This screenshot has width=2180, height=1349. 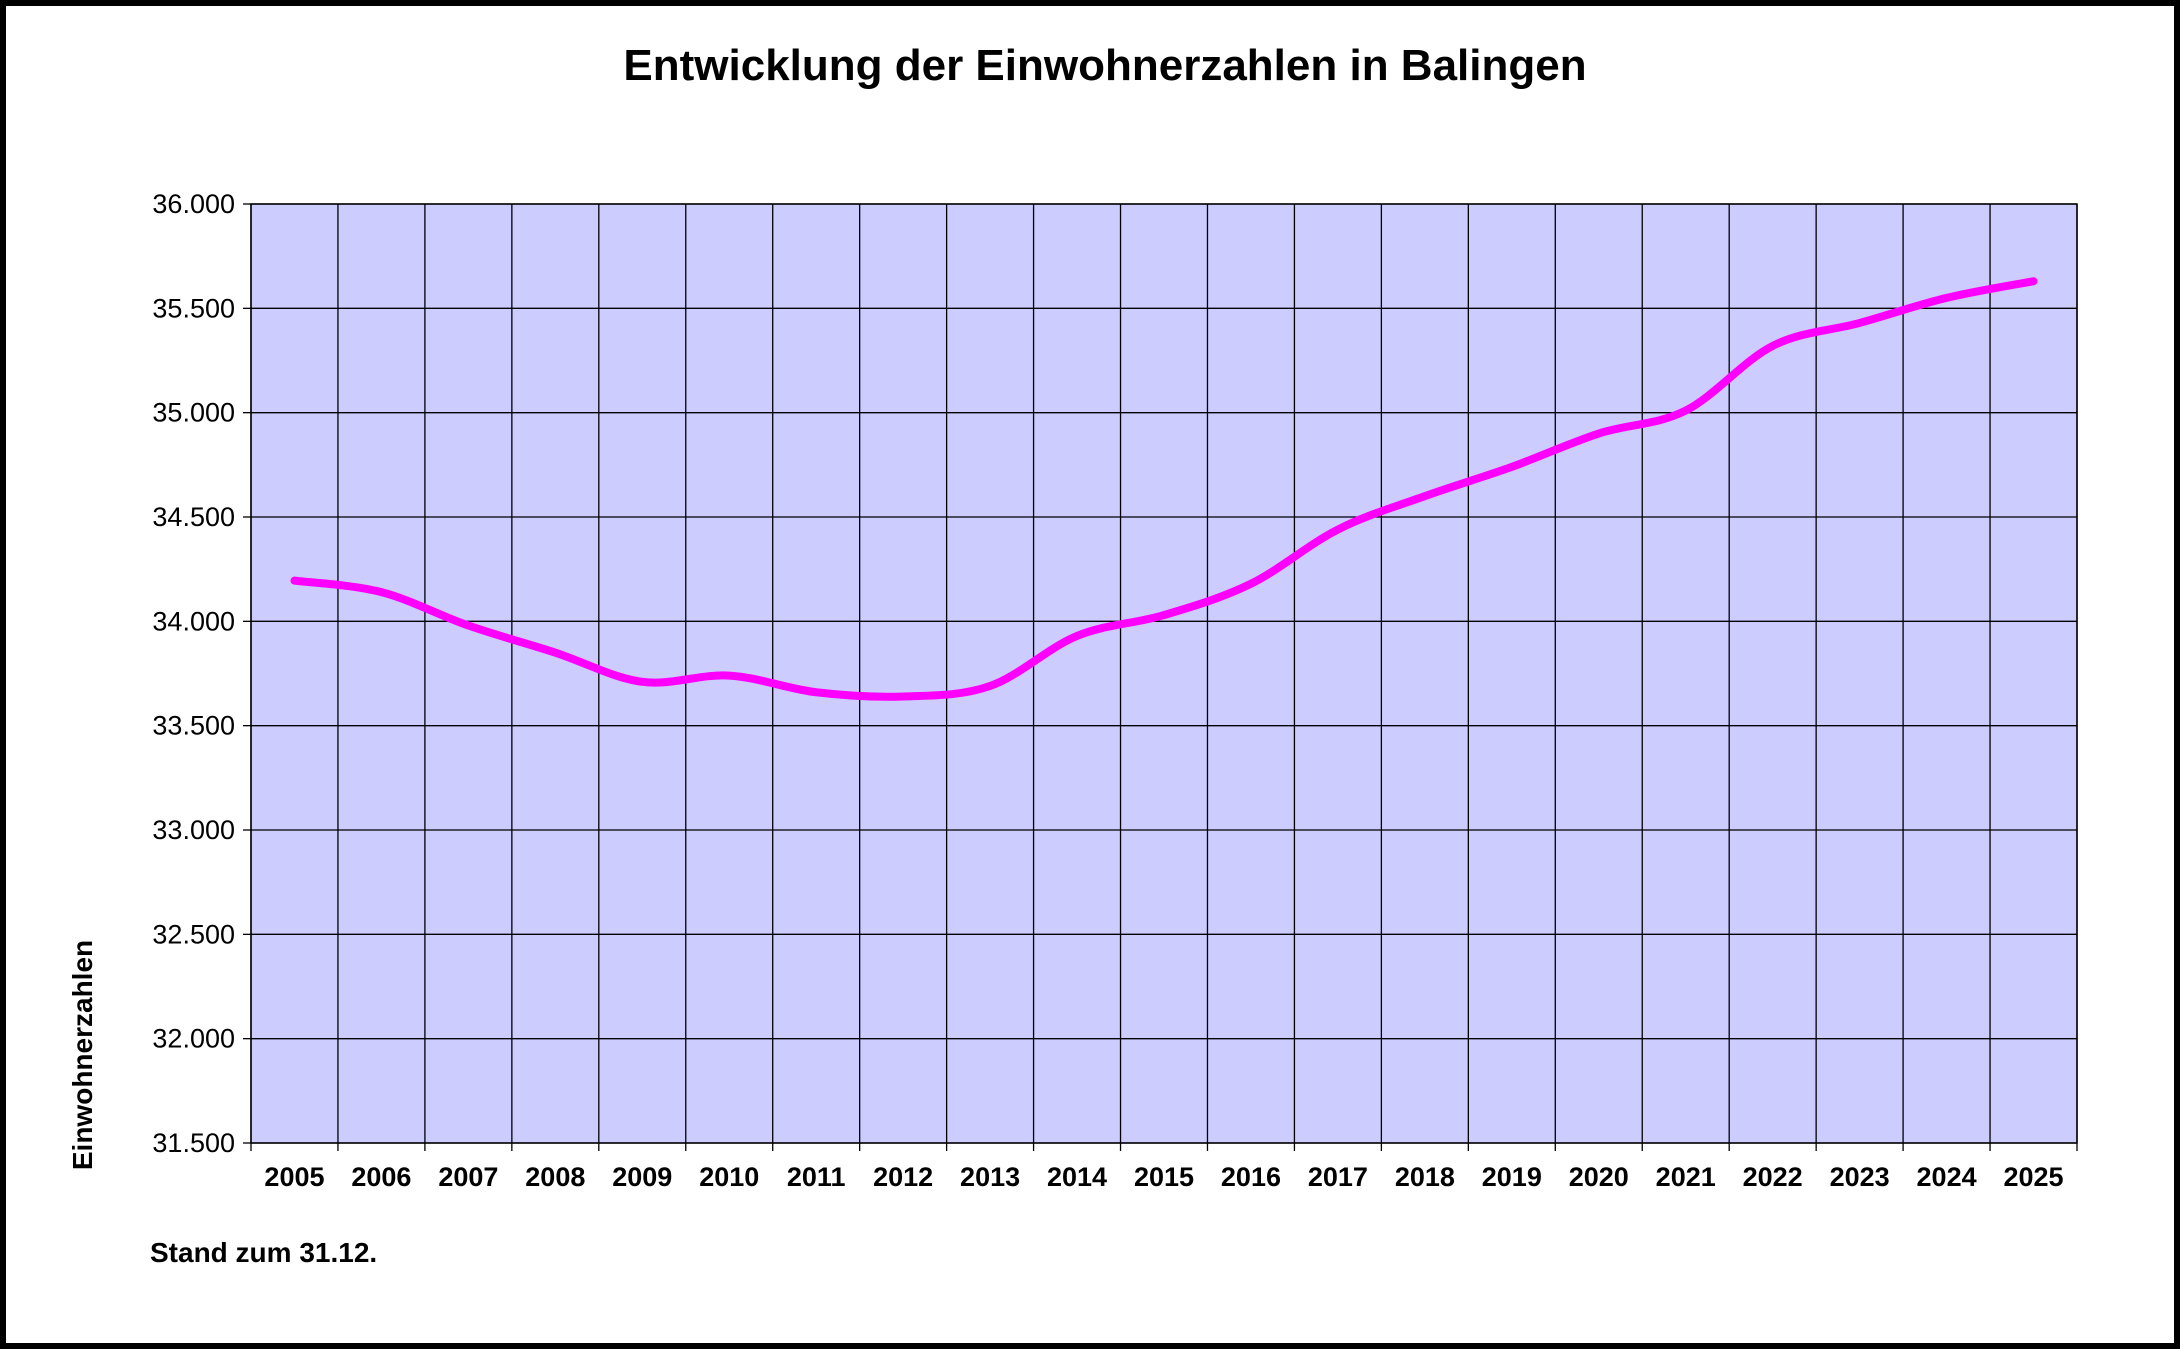 I want to click on x-tick-label: 2022, so click(x=1773, y=1177).